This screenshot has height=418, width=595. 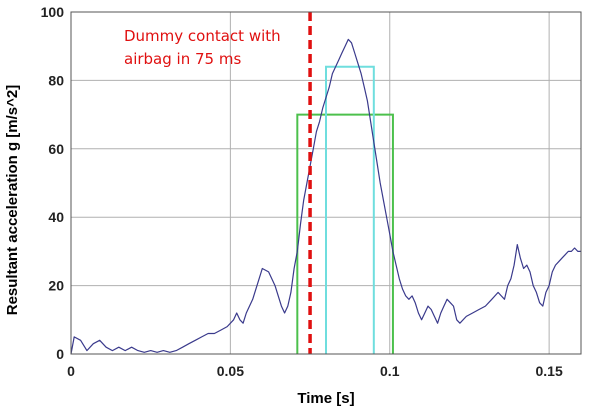 I want to click on x-tick-label: 0.05, so click(x=230, y=371).